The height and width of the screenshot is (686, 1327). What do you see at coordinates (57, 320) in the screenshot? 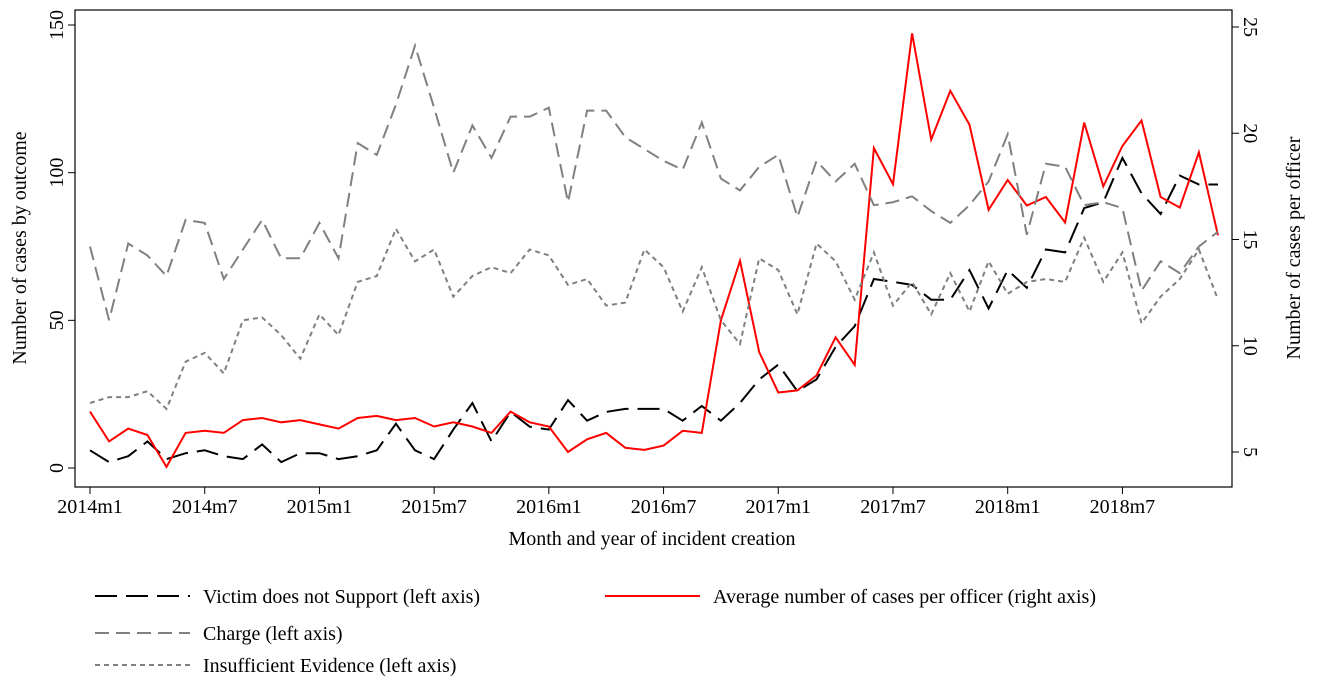
I see `y-tick-label: 50` at bounding box center [57, 320].